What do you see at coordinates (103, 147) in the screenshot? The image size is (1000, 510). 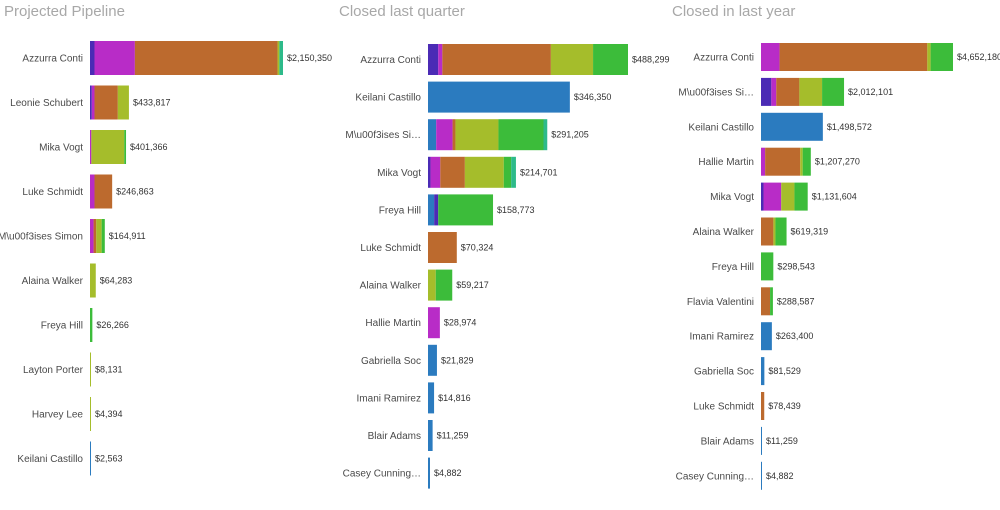 I see `bar-row: Mika Vogt $401,366` at bounding box center [103, 147].